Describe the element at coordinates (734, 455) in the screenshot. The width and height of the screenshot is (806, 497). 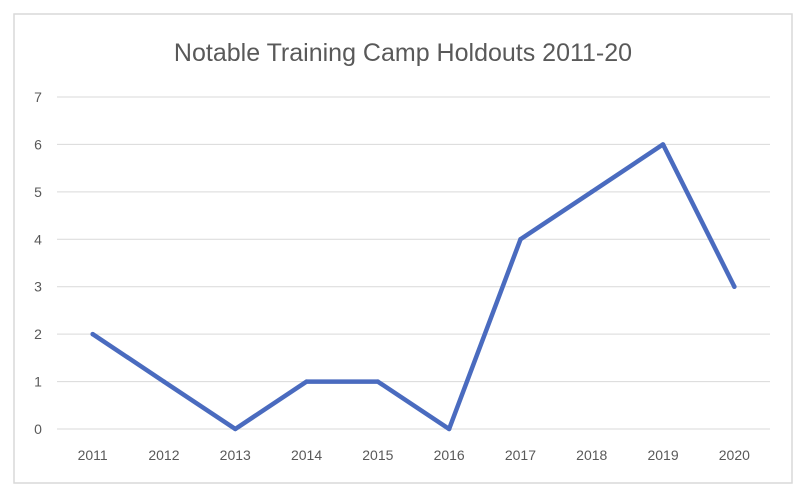
I see `x-tick-label: 2020` at that location.